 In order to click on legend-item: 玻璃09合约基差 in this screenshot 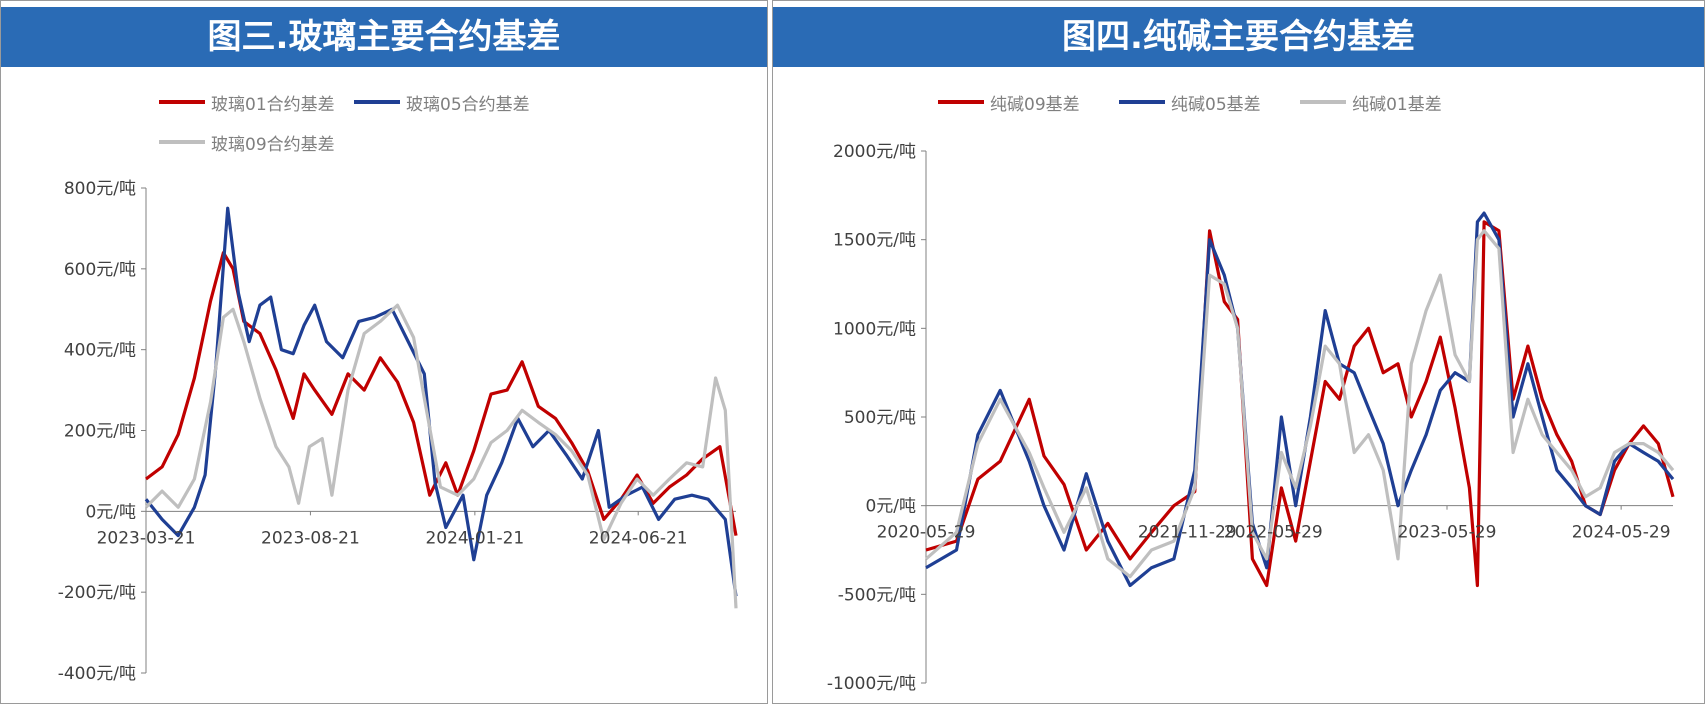, I will do `click(247, 142)`.